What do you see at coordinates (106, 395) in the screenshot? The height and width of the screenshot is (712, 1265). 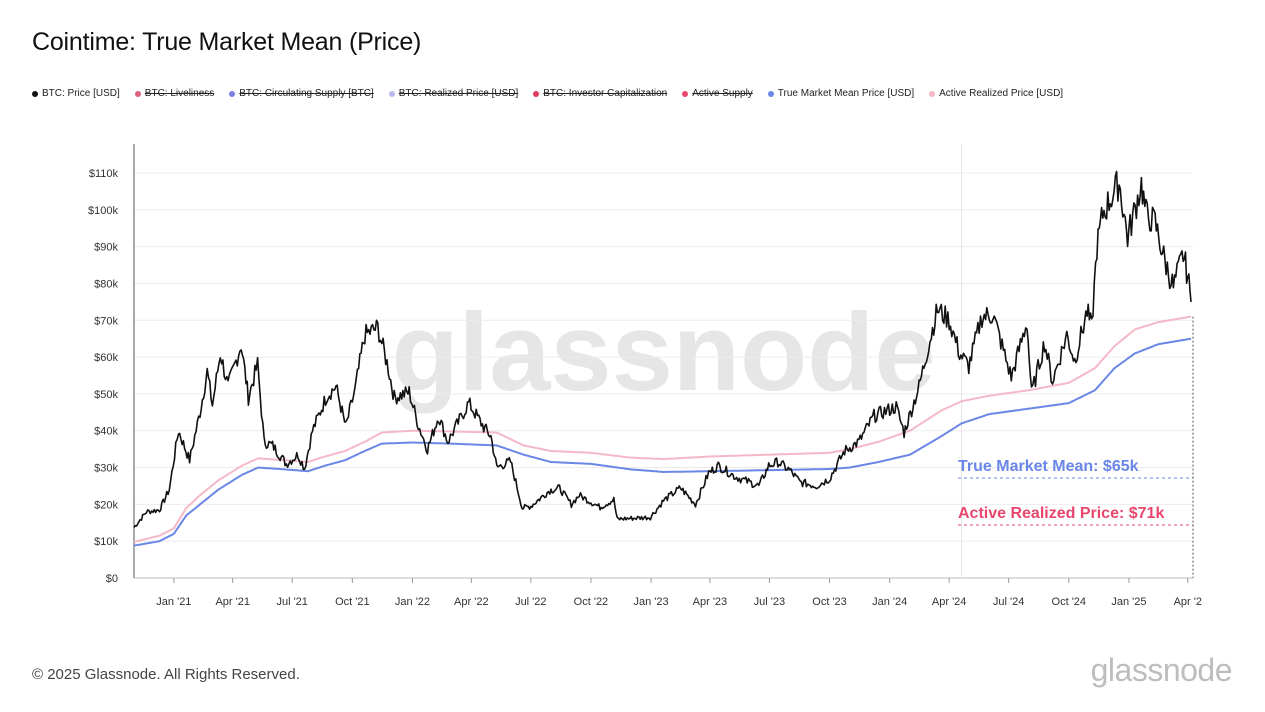 I see `y-tick-label: $50k` at bounding box center [106, 395].